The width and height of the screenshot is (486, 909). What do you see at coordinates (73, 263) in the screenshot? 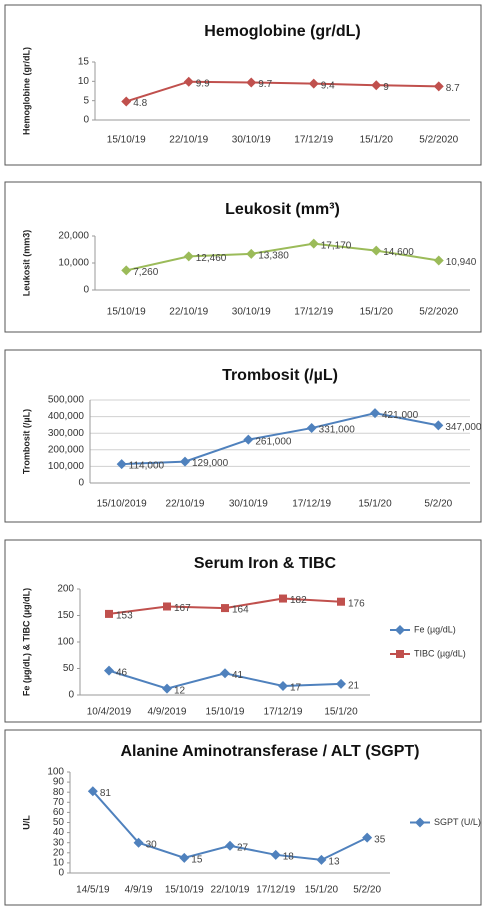
I see `y-tick-label: 10,000` at bounding box center [73, 263].